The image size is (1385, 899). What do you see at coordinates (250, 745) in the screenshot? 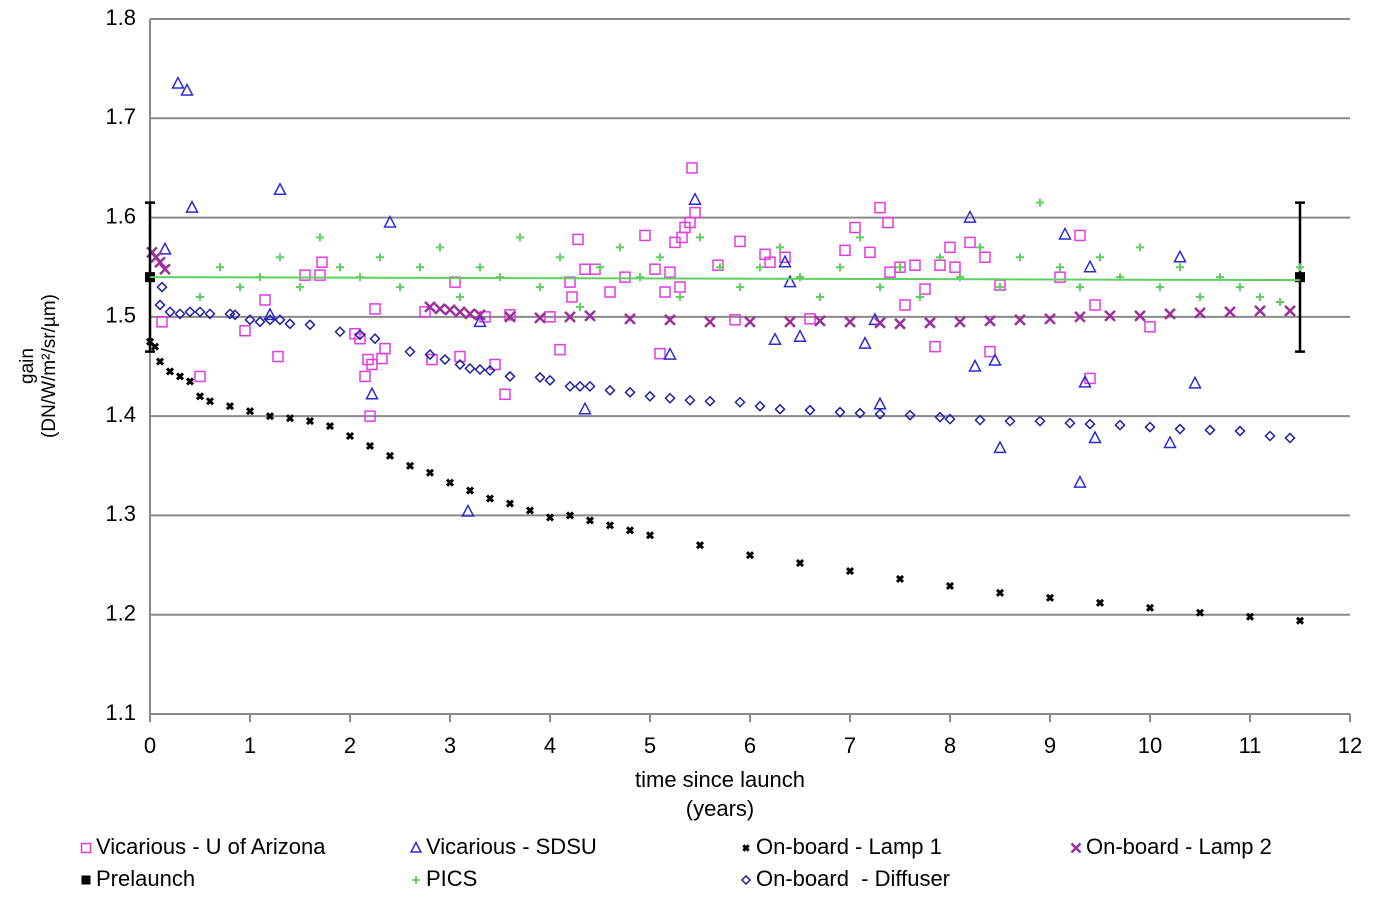
I see `x-tick-label: 1` at bounding box center [250, 745].